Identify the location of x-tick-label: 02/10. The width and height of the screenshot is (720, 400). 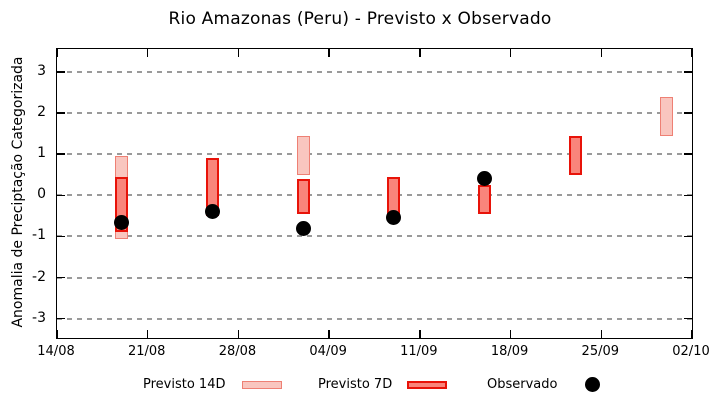
(691, 351).